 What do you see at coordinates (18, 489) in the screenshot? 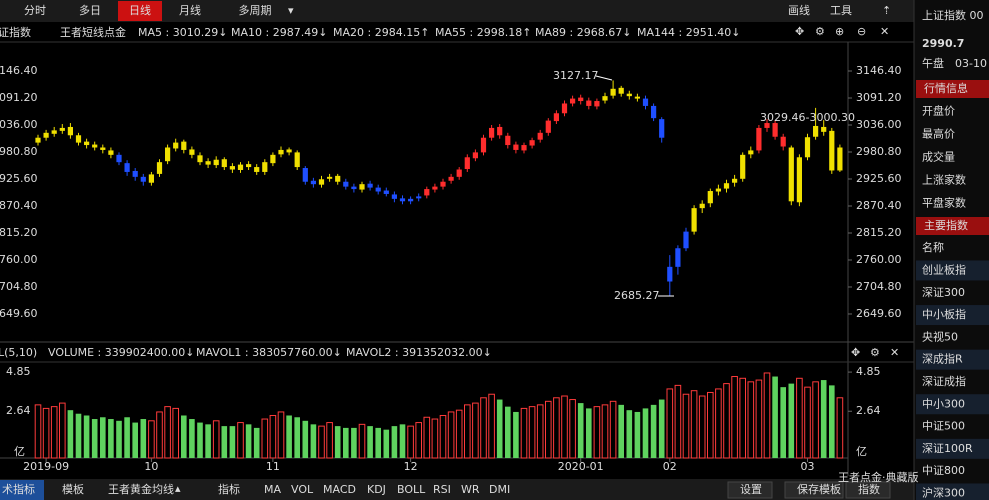
I see `bottom-tab: 术指标` at bounding box center [18, 489].